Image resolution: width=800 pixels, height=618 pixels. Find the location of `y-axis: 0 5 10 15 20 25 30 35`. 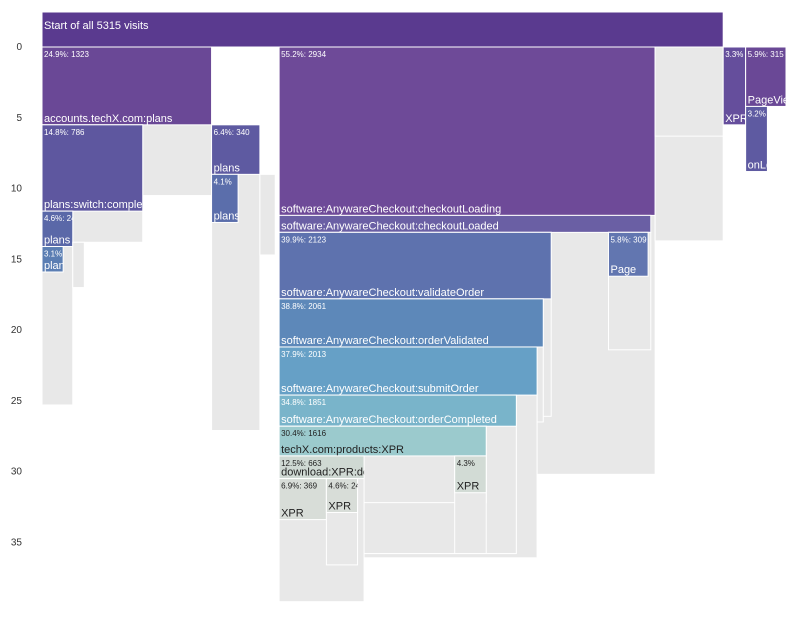

y-axis: 0 5 10 15 20 25 30 35 is located at coordinates (17, 295).